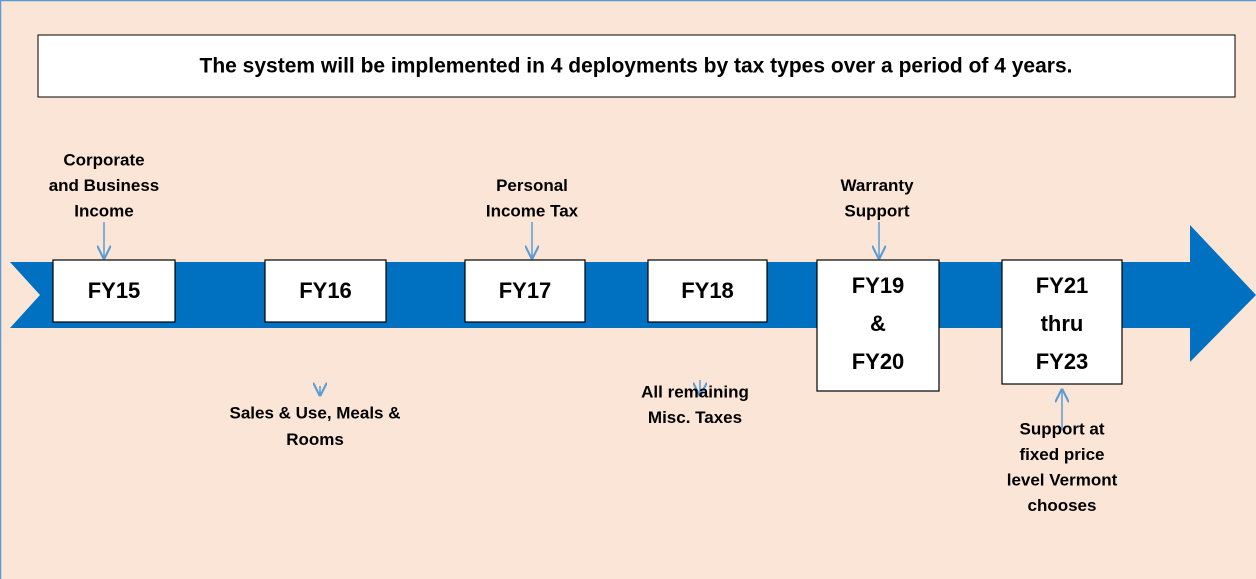 The image size is (1256, 579). I want to click on annotation: and Business, so click(104, 185).